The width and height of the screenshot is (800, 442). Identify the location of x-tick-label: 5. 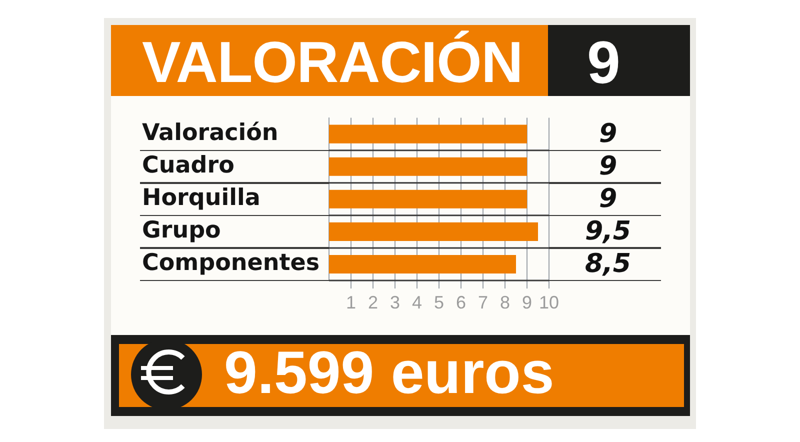
(439, 302).